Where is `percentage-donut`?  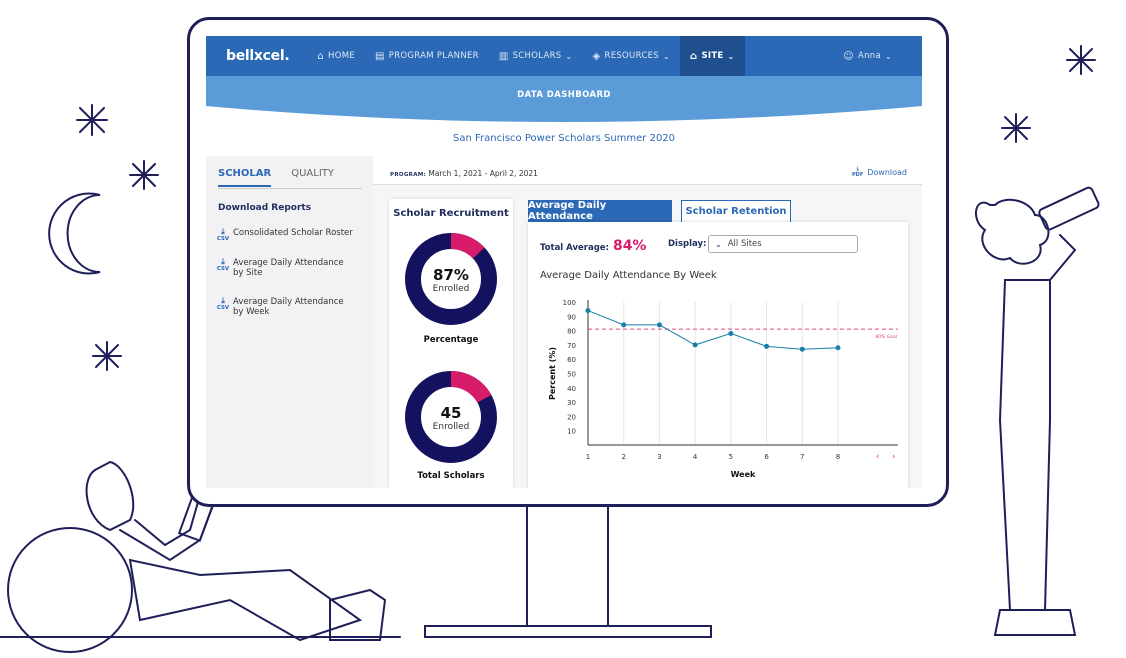 percentage-donut is located at coordinates (451, 279).